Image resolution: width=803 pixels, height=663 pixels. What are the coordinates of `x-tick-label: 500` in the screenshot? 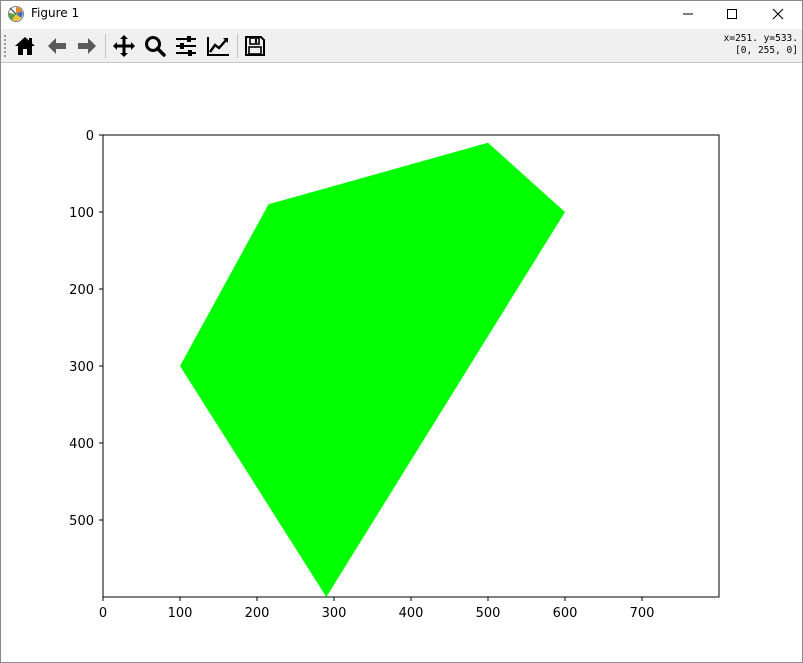 It's located at (488, 613).